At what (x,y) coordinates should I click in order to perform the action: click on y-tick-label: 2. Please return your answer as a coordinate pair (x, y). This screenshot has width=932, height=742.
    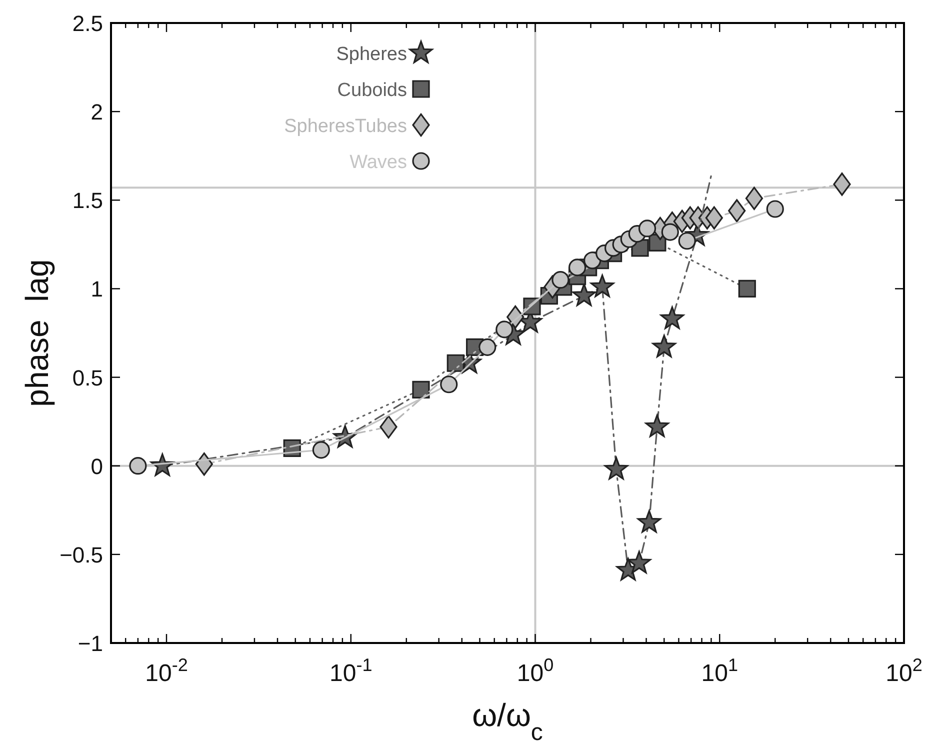
    Looking at the image, I should click on (96, 112).